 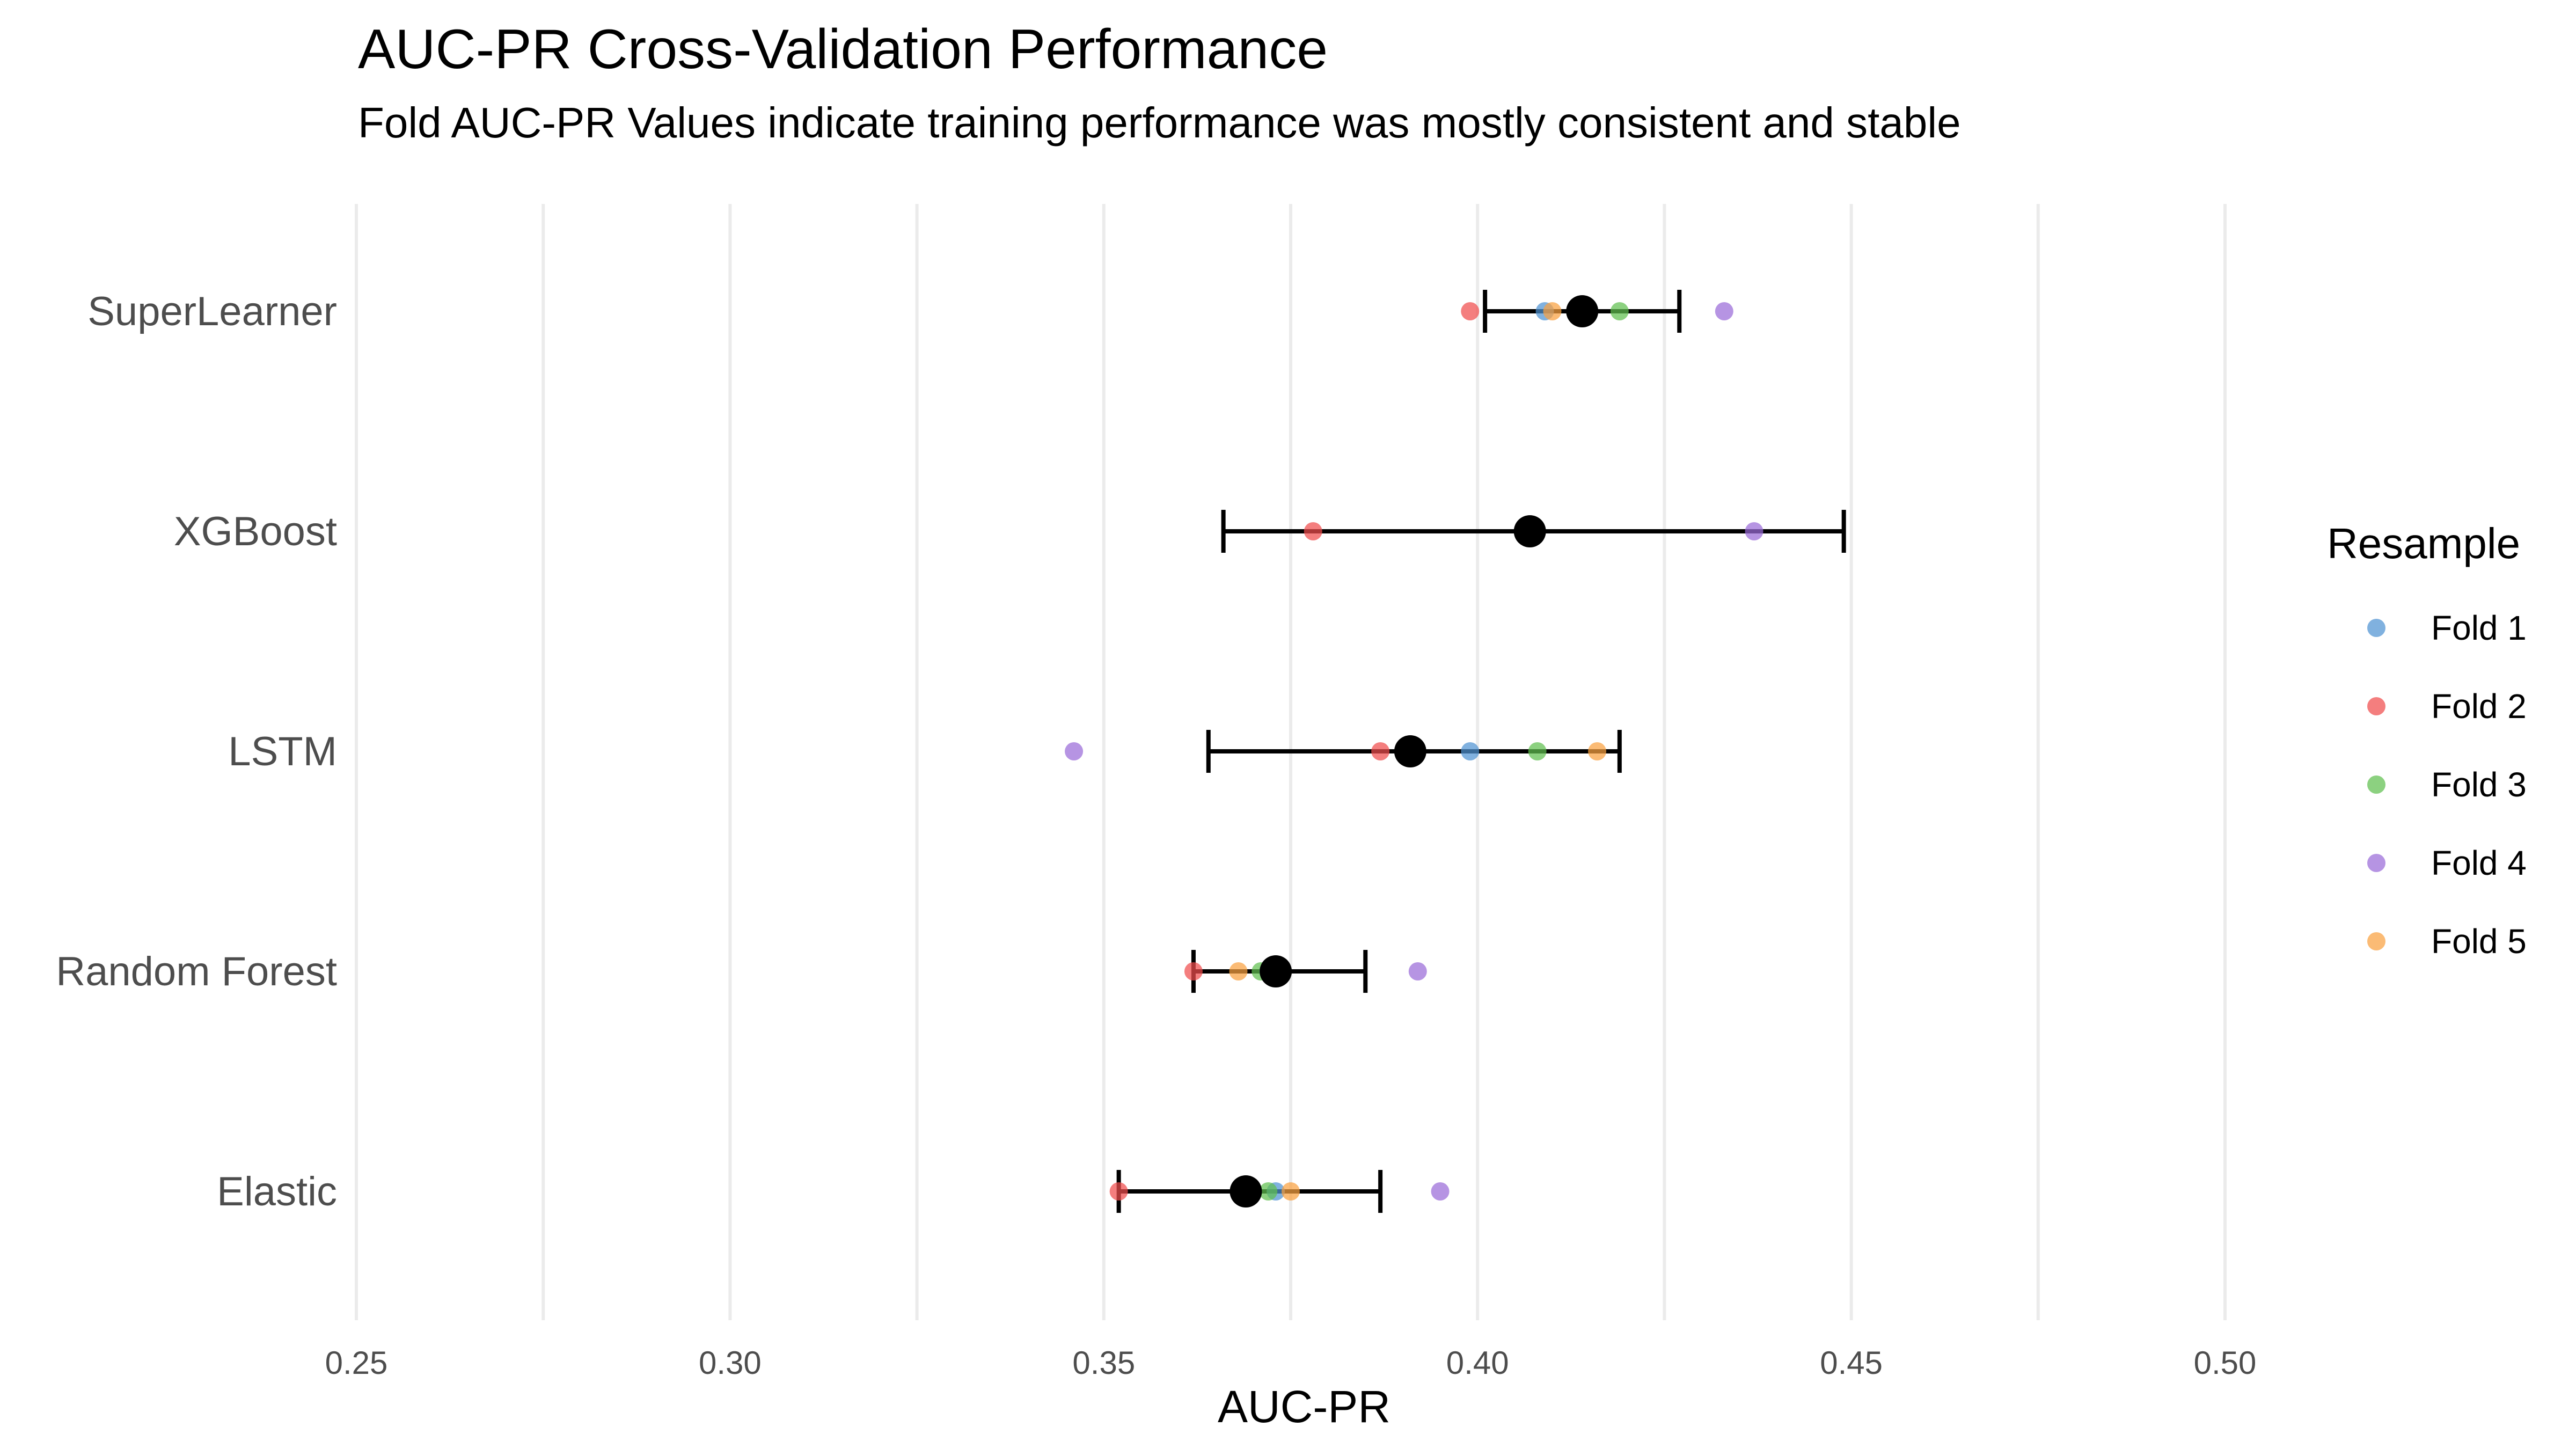 What do you see at coordinates (282, 751) in the screenshot?
I see `y-tick-label: LSTM` at bounding box center [282, 751].